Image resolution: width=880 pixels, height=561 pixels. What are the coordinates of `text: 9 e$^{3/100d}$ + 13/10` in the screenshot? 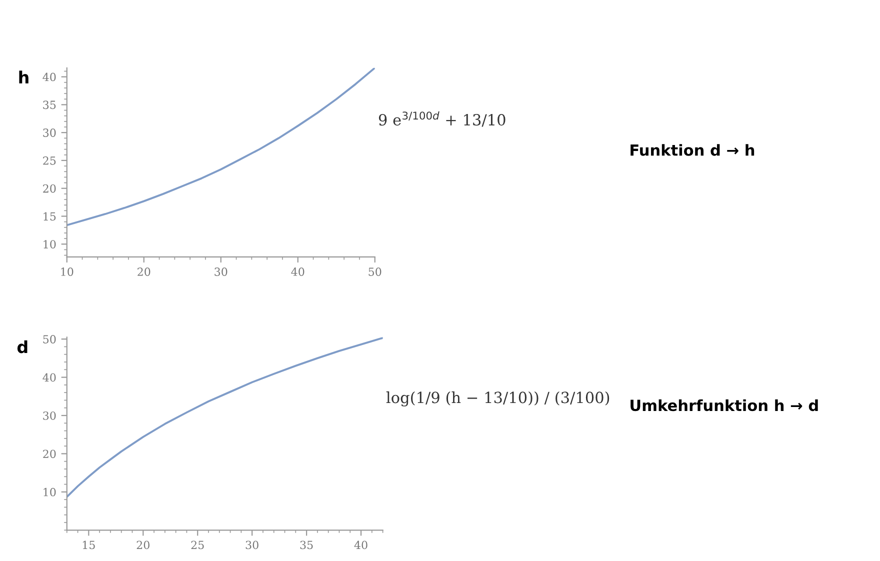 It's located at (442, 119).